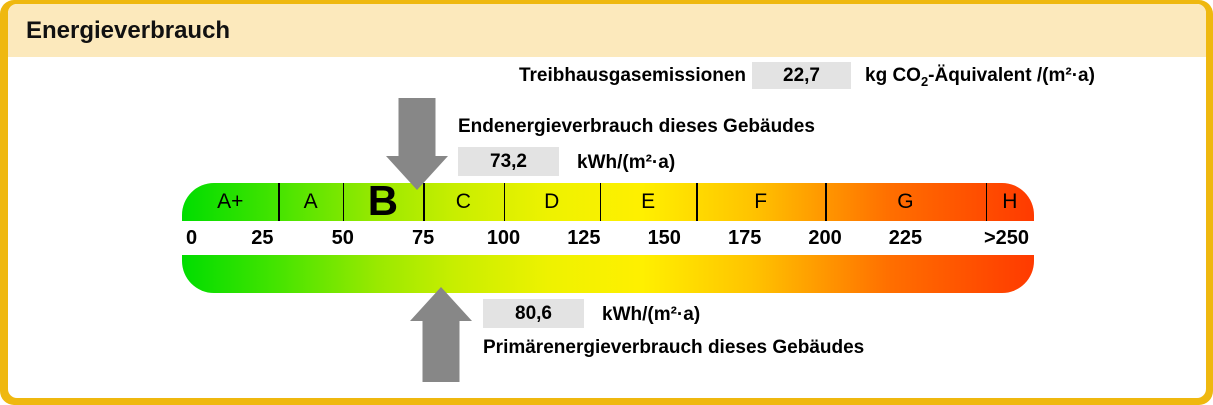  Describe the element at coordinates (674, 347) in the screenshot. I see `primary-energy-label: Primärenergieverbrauch dieses Gebäudes` at that location.